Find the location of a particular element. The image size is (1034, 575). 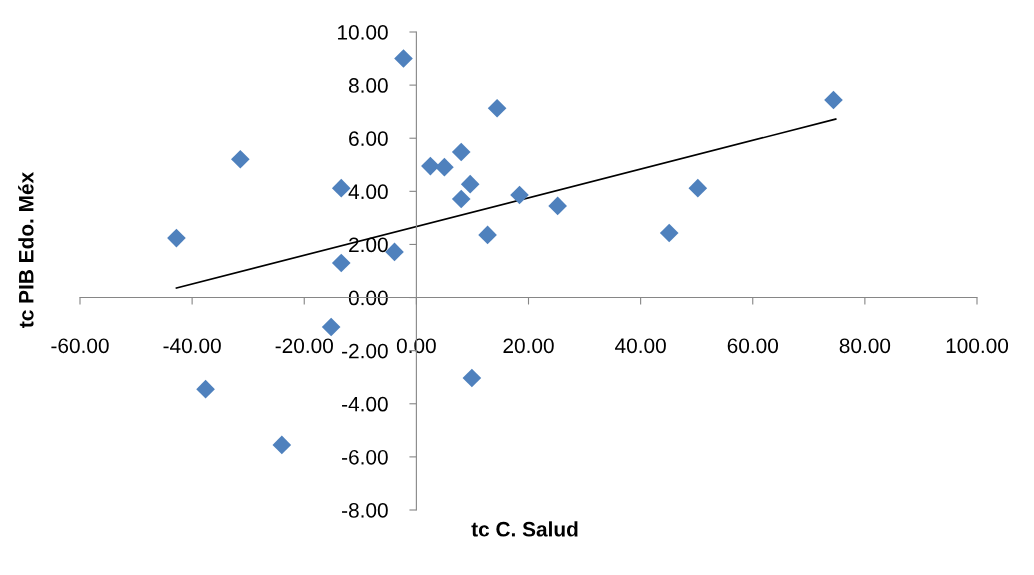

x-tick-label: -60.00 is located at coordinates (80, 346).